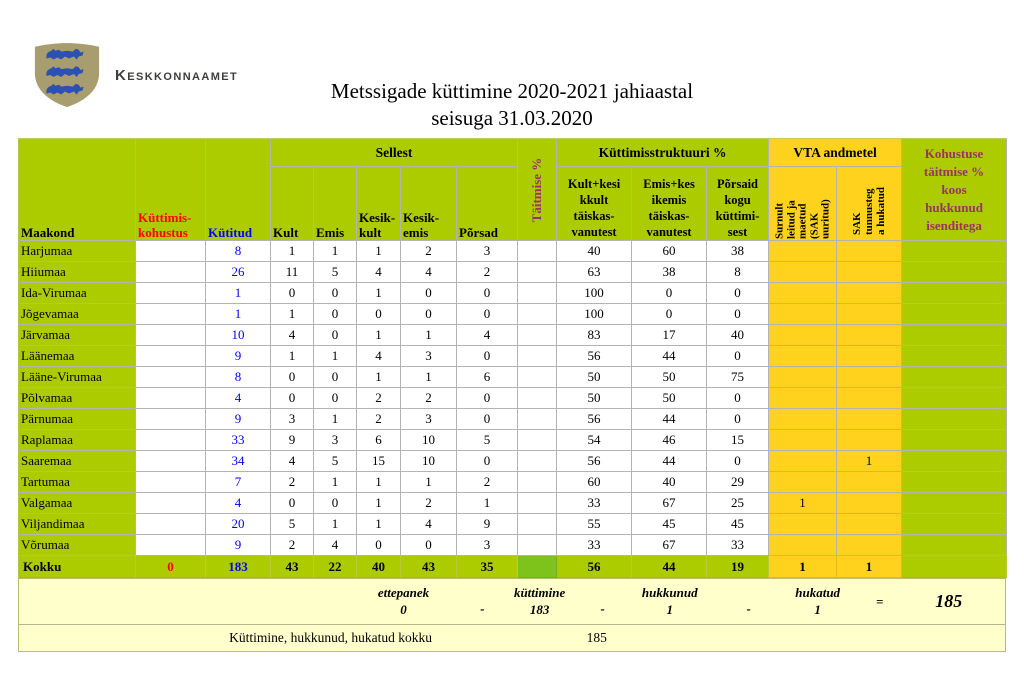 This screenshot has width=1024, height=682. What do you see at coordinates (379, 503) in the screenshot?
I see `cell-kesik-kult: 1` at bounding box center [379, 503].